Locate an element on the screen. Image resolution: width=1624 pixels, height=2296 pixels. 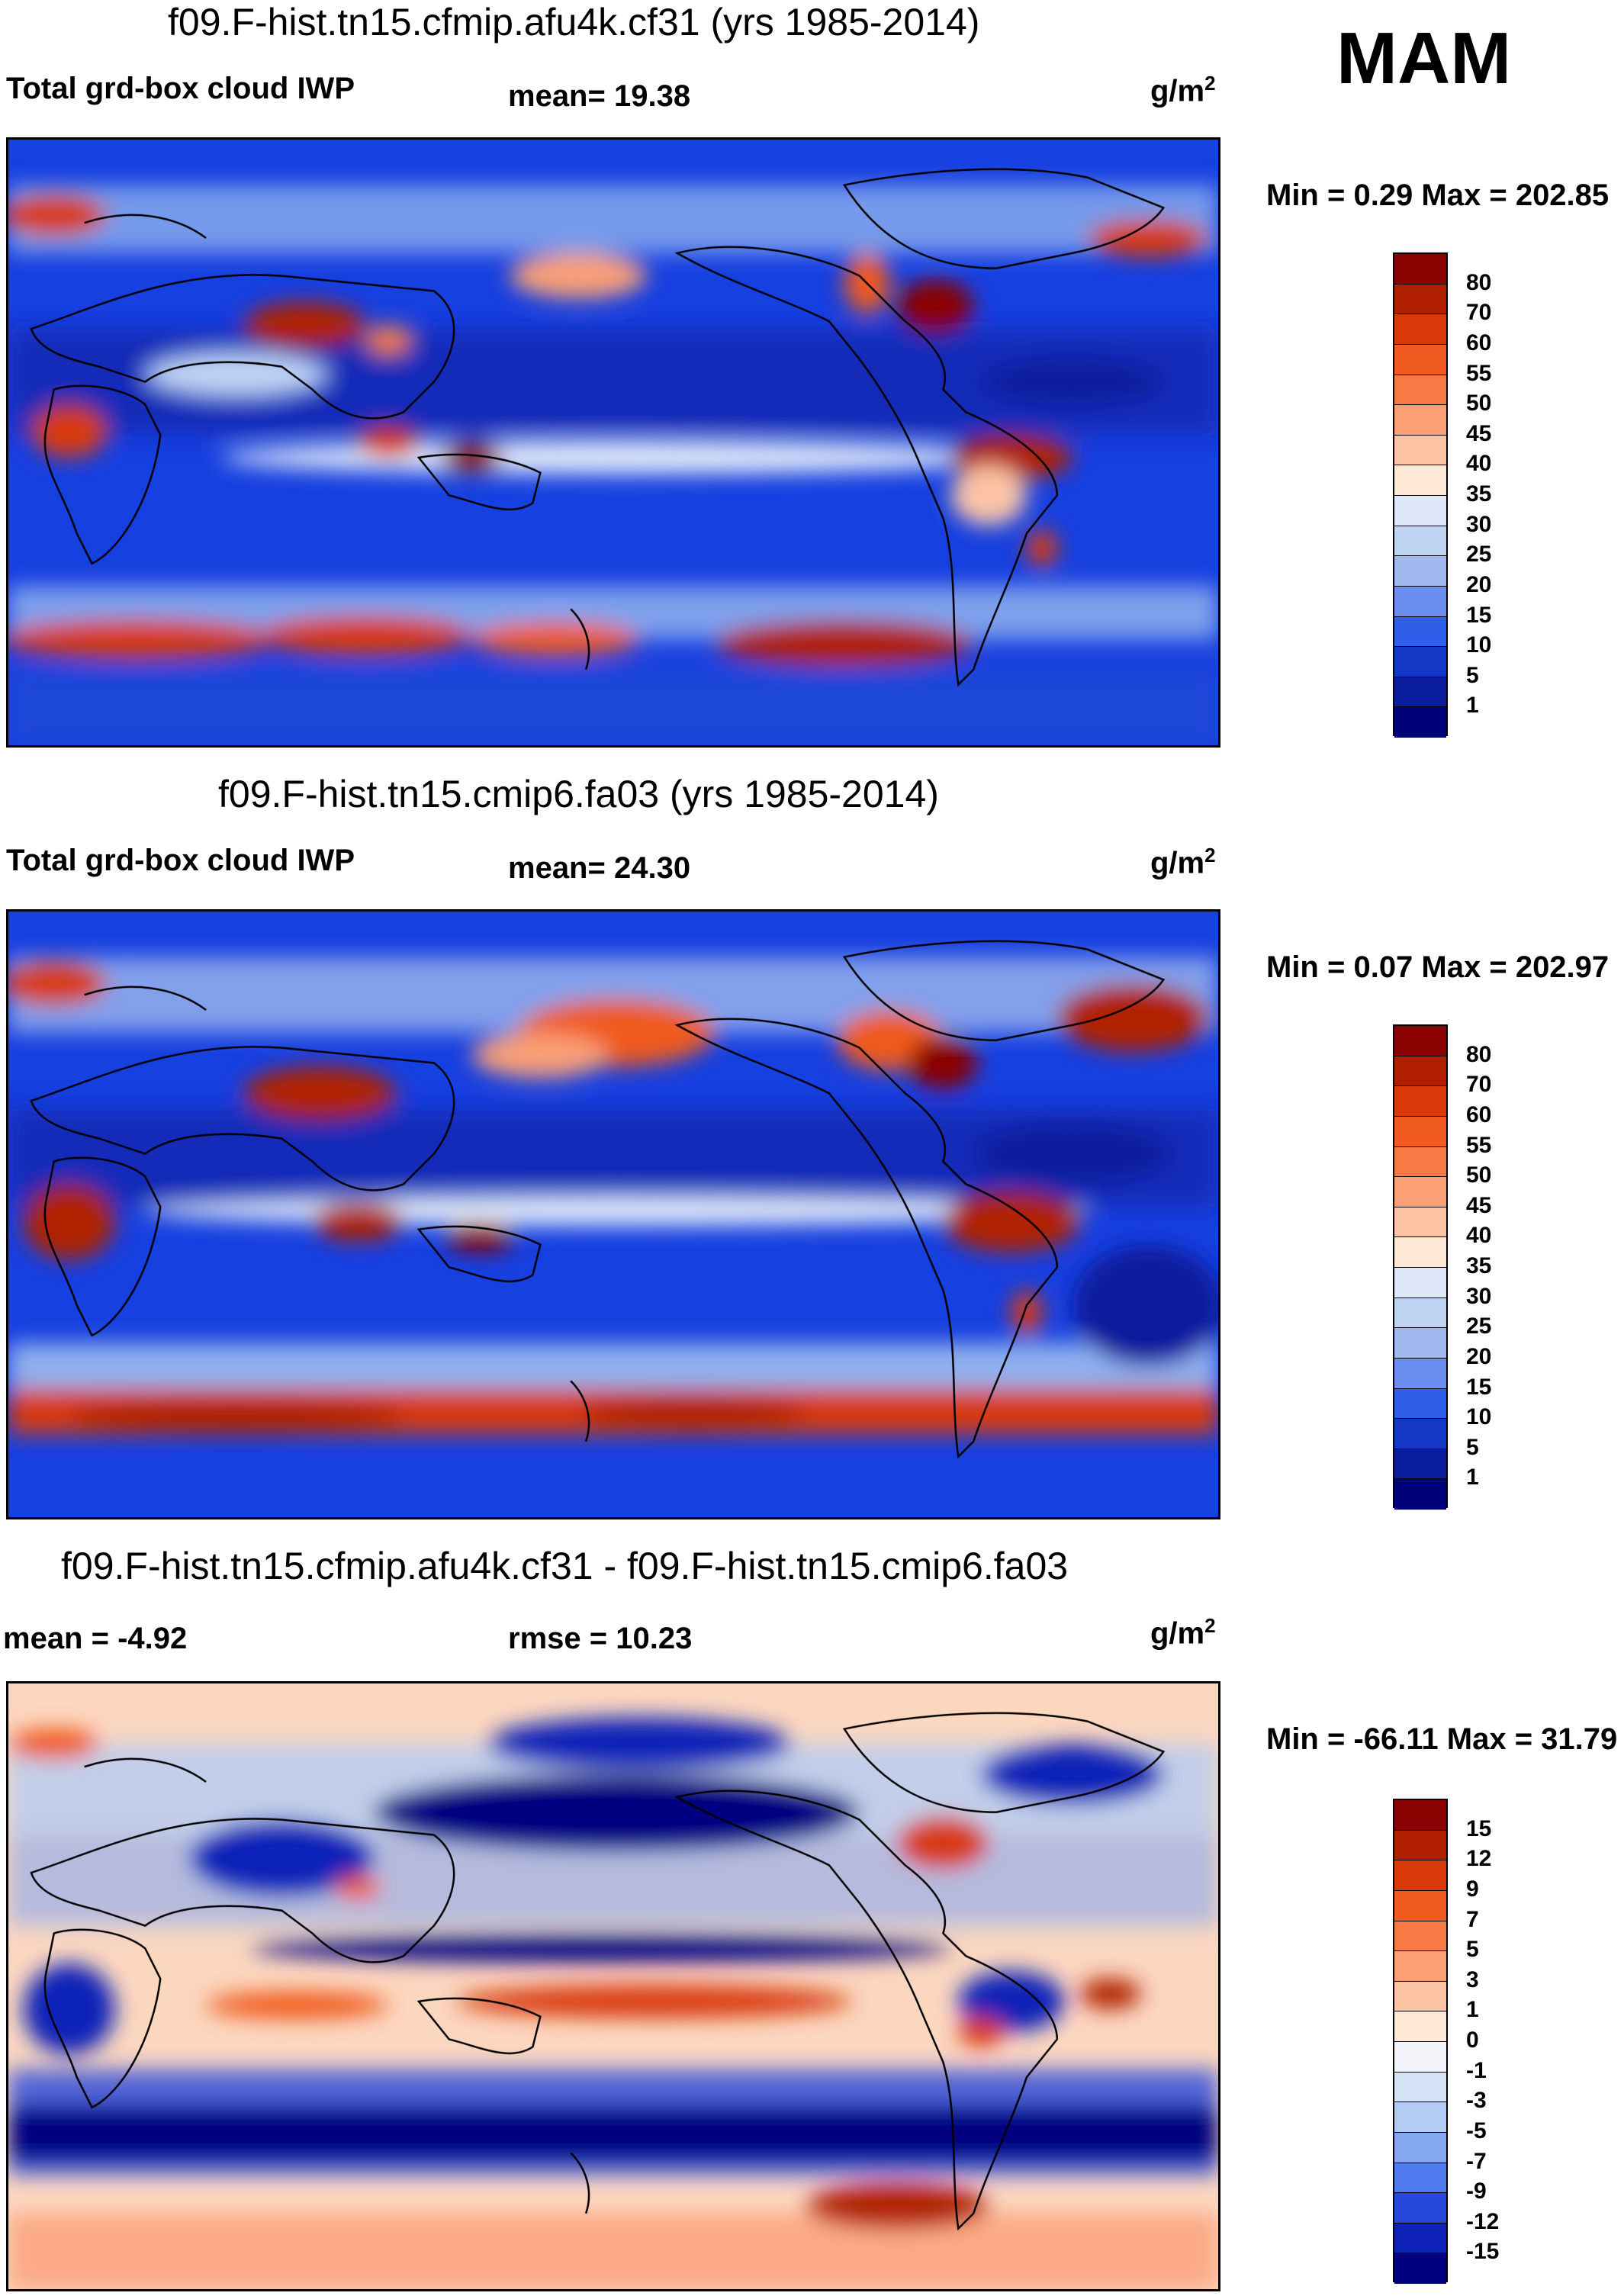
panel-1-units: g/m2 is located at coordinates (1183, 90).